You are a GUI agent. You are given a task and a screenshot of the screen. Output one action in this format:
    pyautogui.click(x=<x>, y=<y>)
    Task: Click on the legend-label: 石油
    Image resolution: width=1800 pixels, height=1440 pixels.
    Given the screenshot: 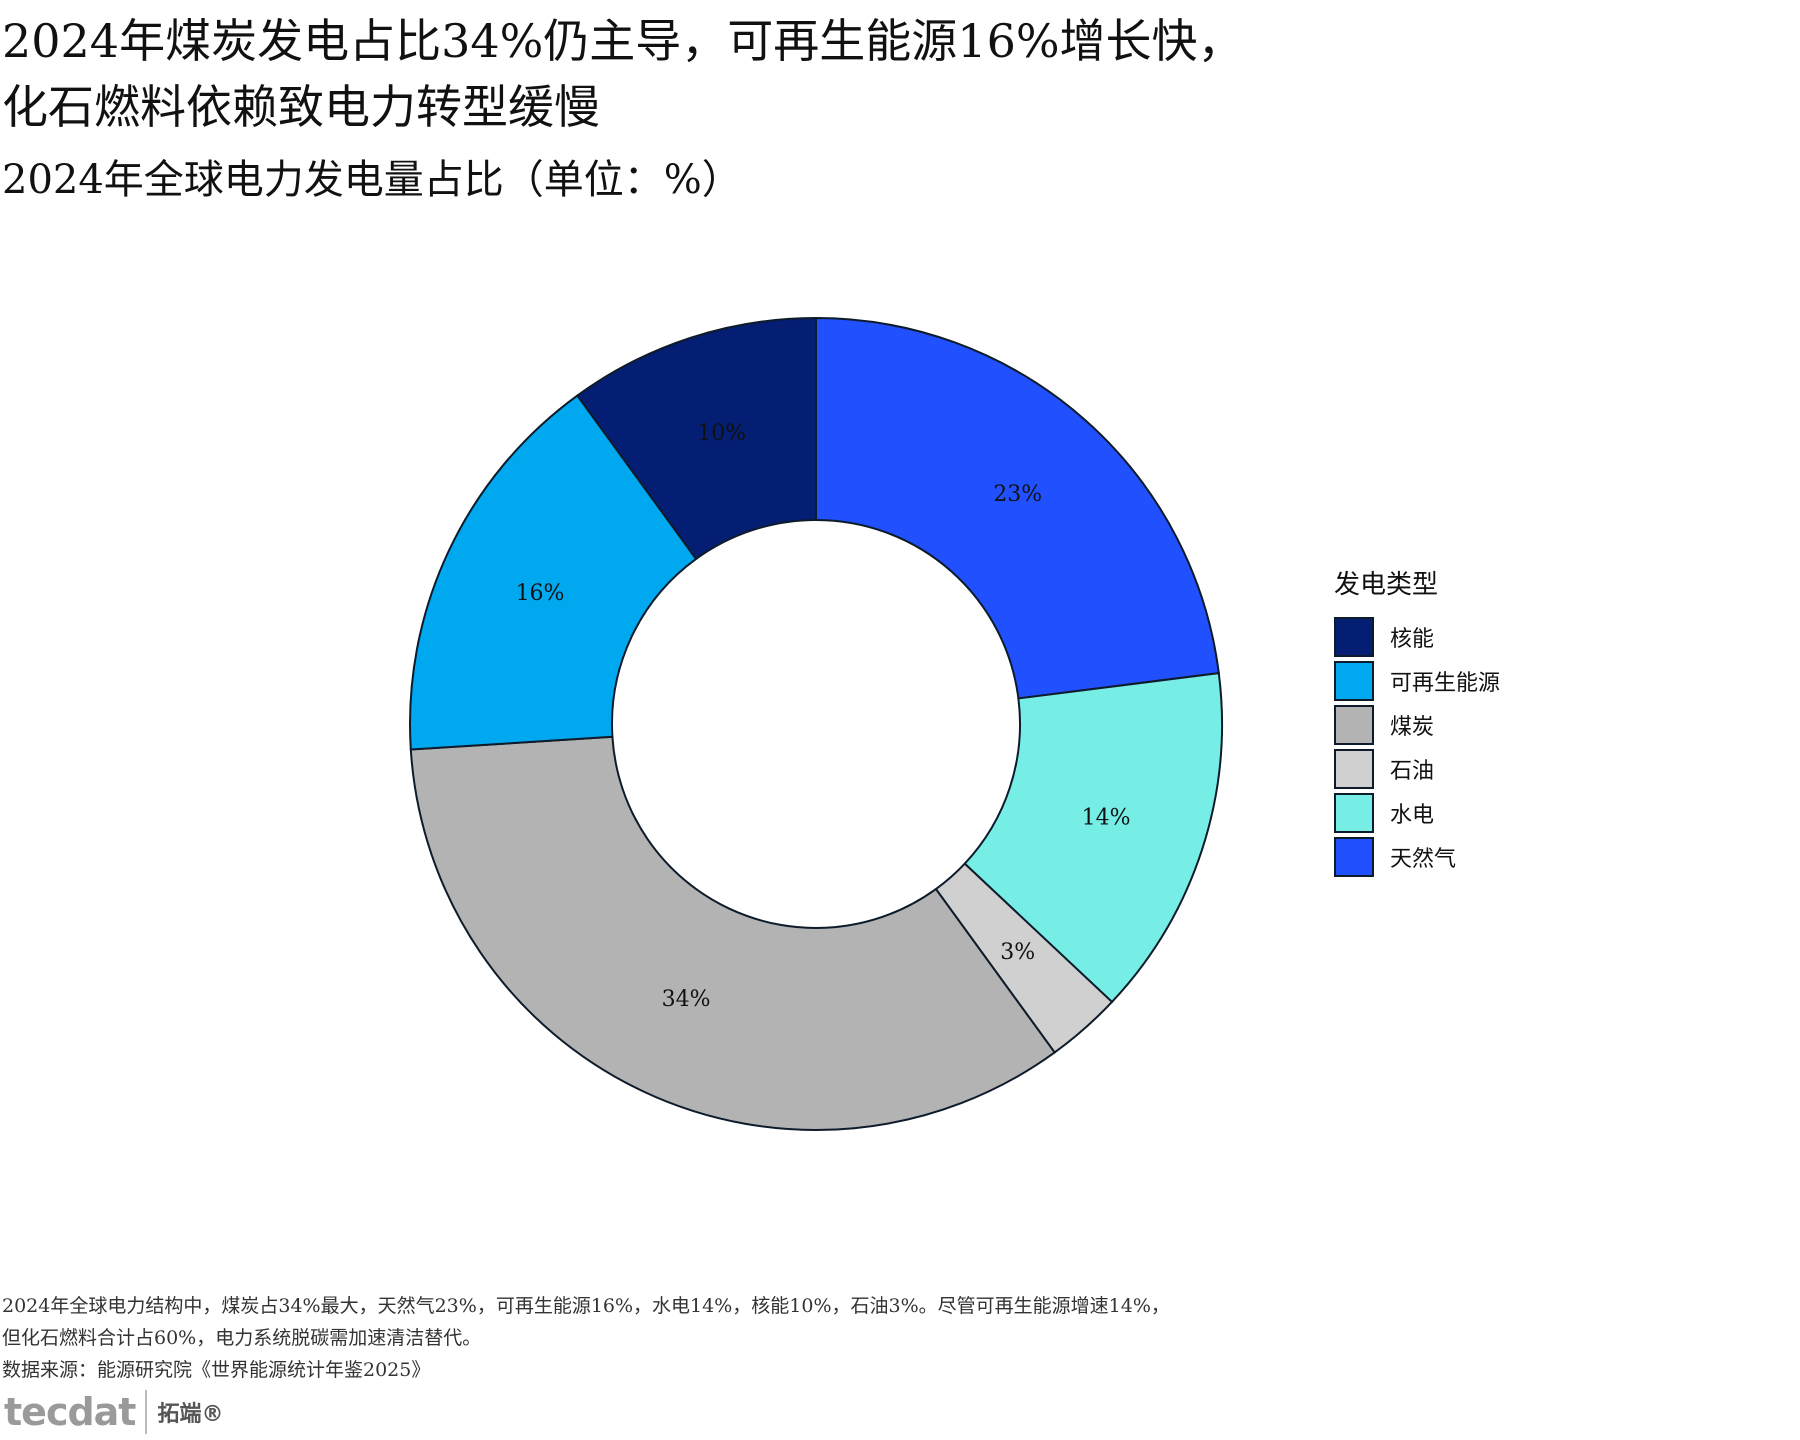 What is the action you would take?
    pyautogui.click(x=1412, y=771)
    